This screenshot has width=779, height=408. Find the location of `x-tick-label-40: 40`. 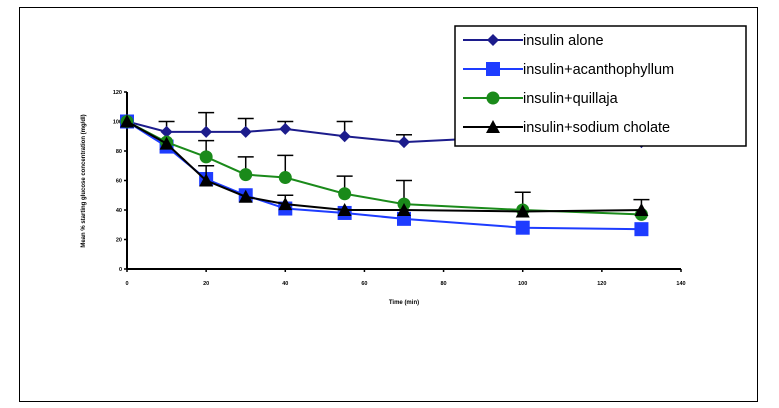

x-tick-label-40: 40 is located at coordinates (285, 284).